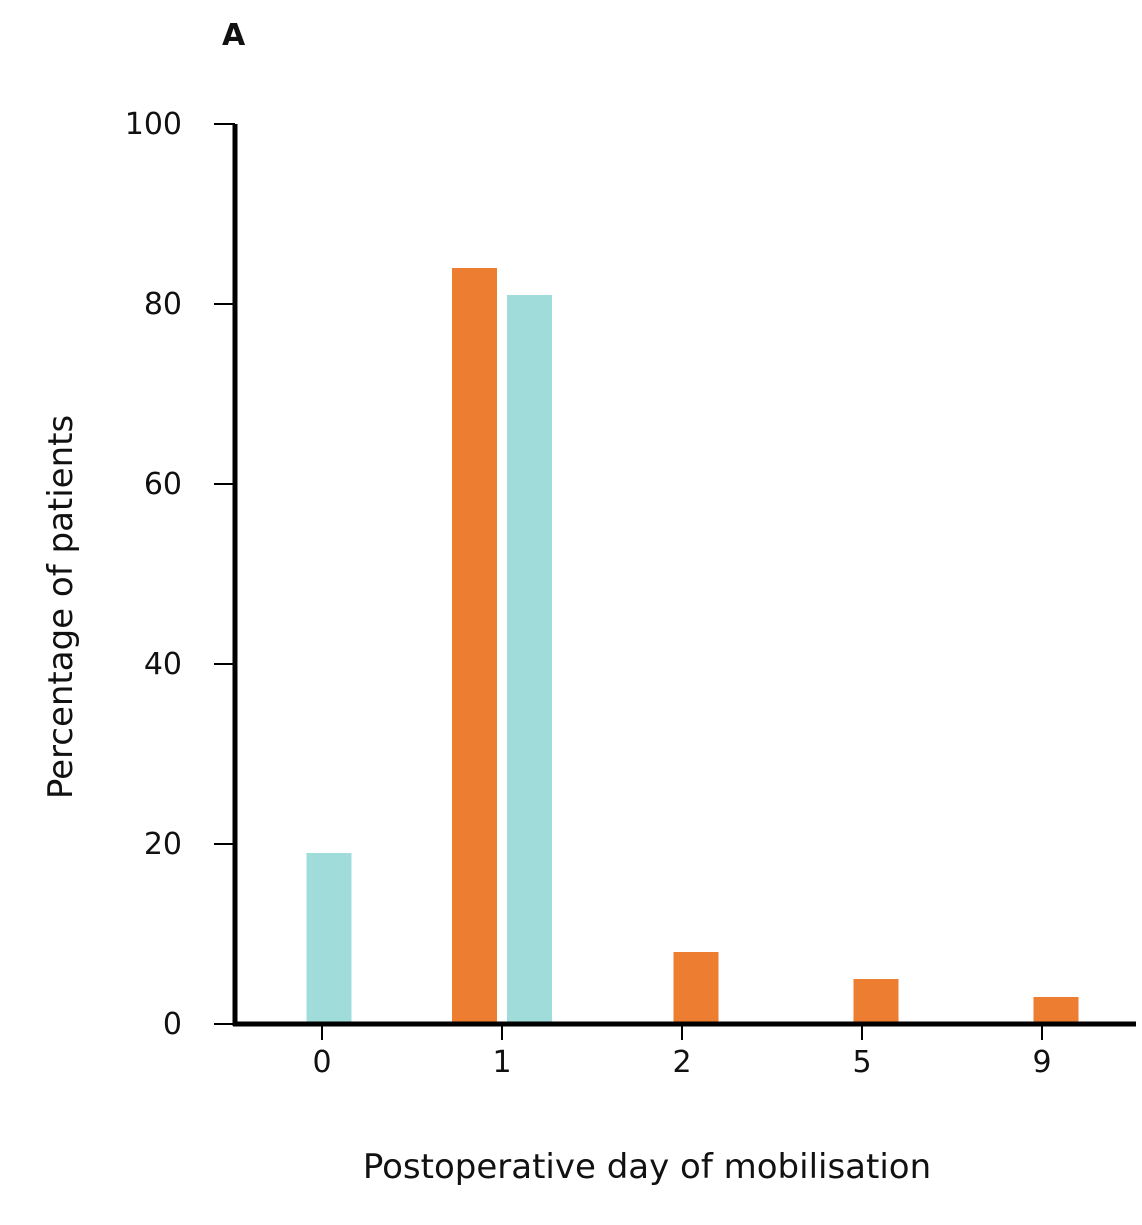 The width and height of the screenshot is (1142, 1225). I want to click on y-tick-label: 20, so click(163, 844).